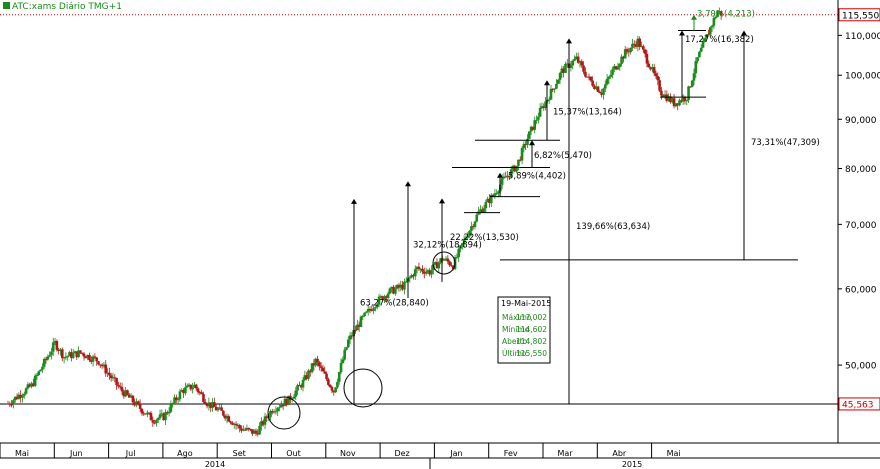 The width and height of the screenshot is (880, 469). Describe the element at coordinates (862, 37) in the screenshot. I see `y-tick-label: 110,000` at that location.